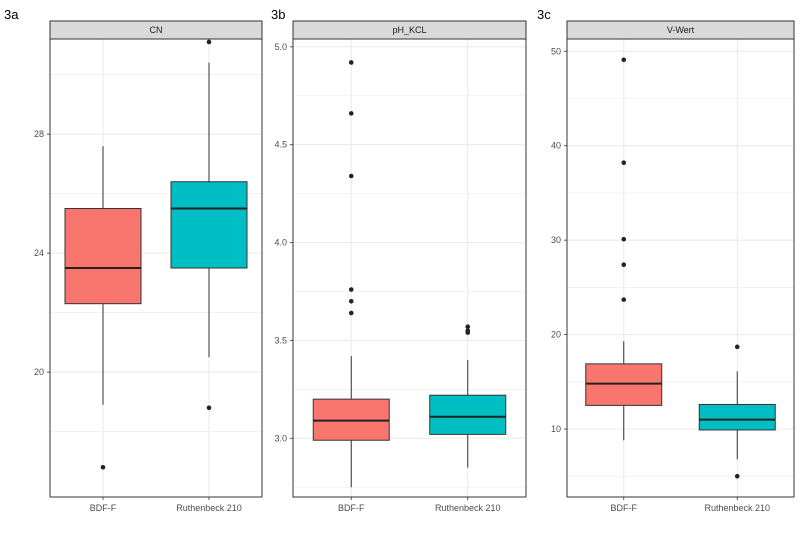 The width and height of the screenshot is (800, 534). Describe the element at coordinates (556, 240) in the screenshot. I see `y-tick-label: 30` at that location.